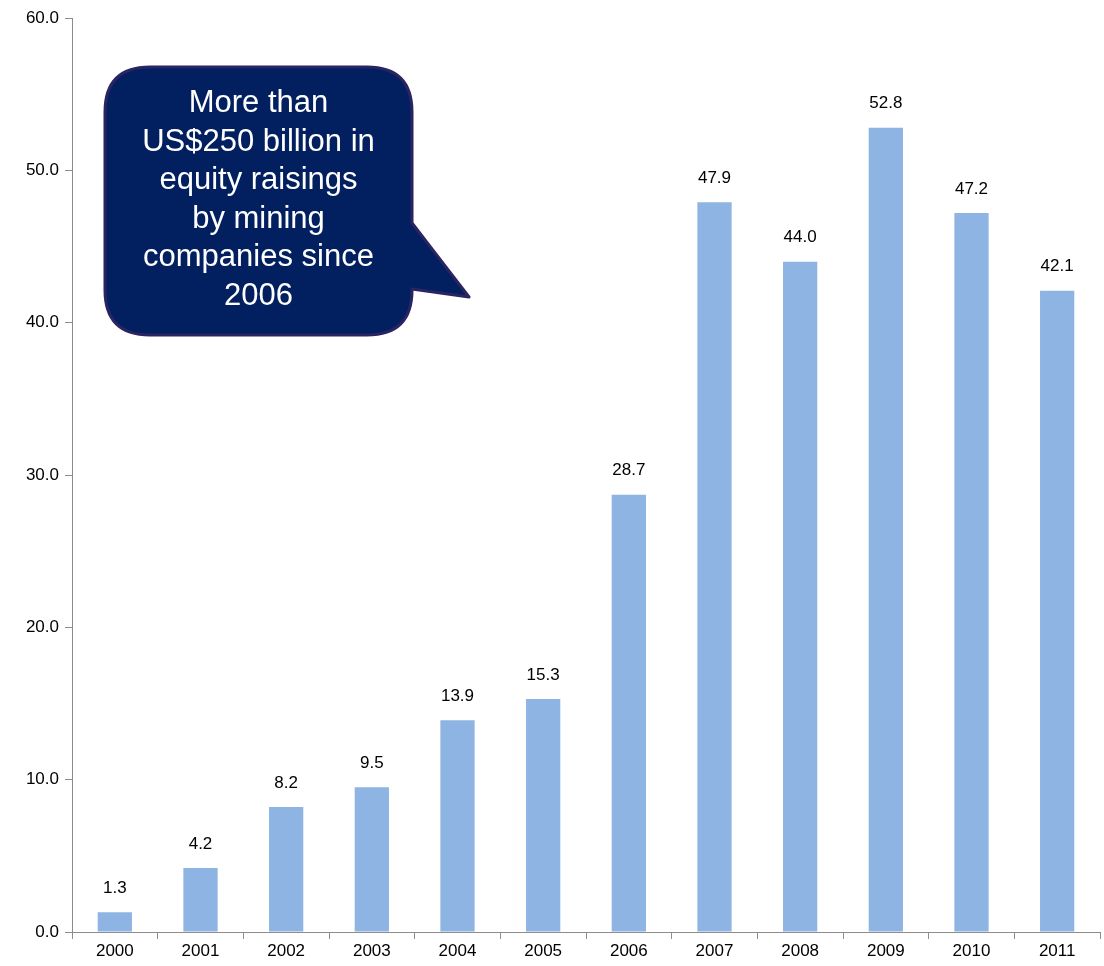  Describe the element at coordinates (1057, 950) in the screenshot. I see `x-tick-label: 2011` at that location.